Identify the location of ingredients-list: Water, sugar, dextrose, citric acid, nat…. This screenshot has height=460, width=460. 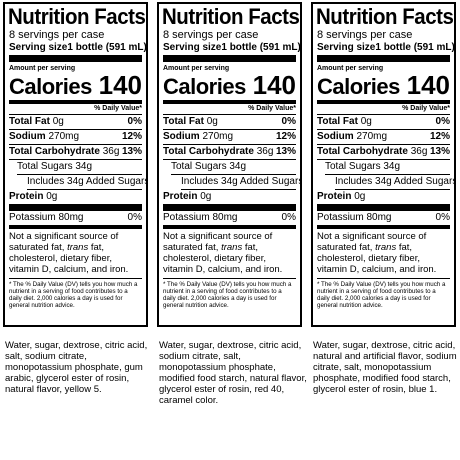
(385, 367).